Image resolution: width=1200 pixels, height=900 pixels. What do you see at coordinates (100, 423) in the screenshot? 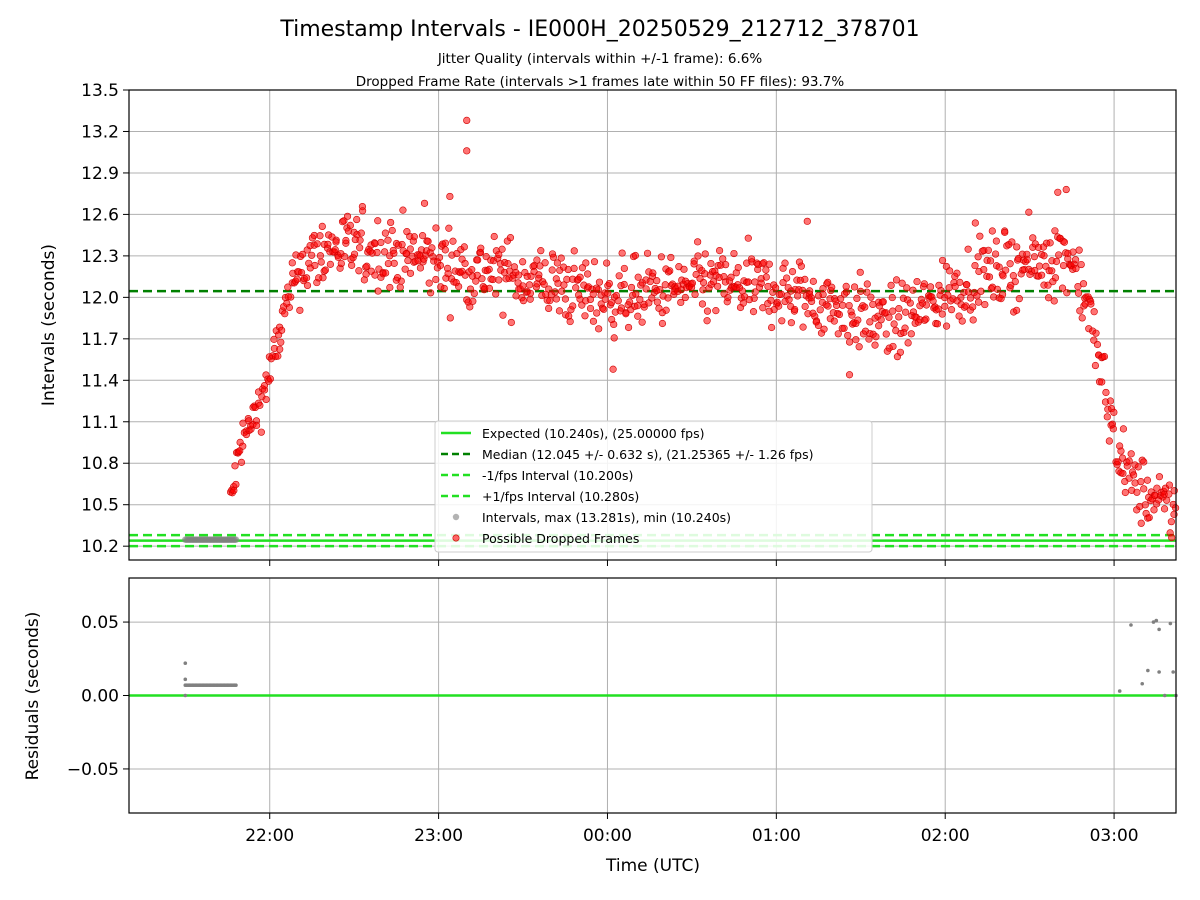
I see `intervals-y-tick-label: 11.1` at bounding box center [100, 423].